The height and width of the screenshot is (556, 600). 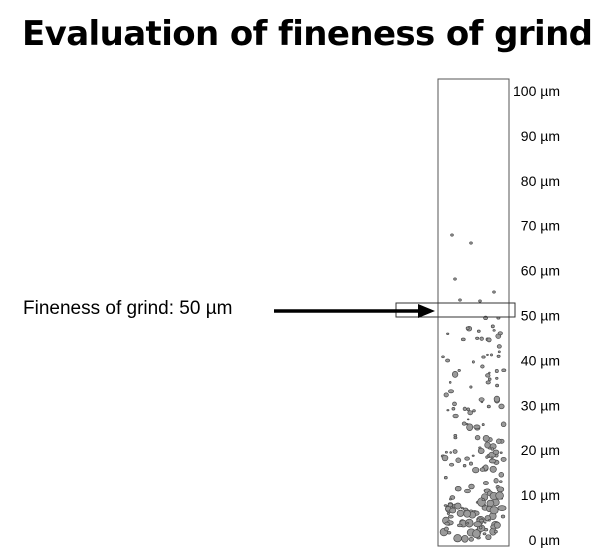 I want to click on gauge-channel, so click(x=473, y=312).